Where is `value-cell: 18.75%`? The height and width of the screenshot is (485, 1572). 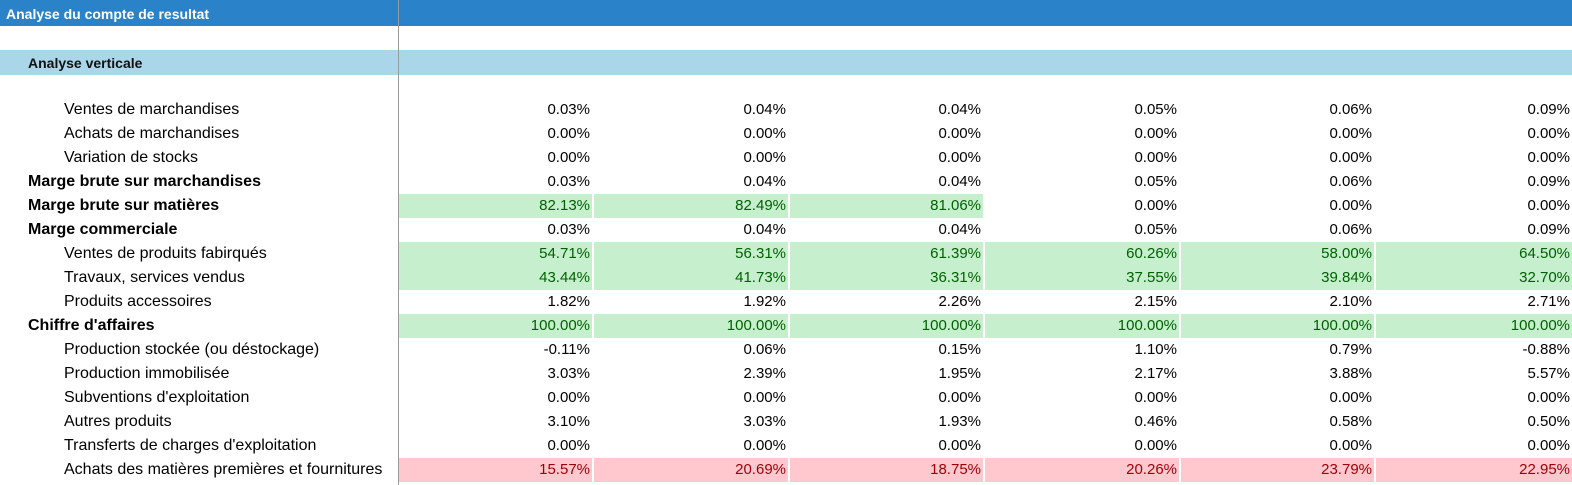 value-cell: 18.75% is located at coordinates (886, 470).